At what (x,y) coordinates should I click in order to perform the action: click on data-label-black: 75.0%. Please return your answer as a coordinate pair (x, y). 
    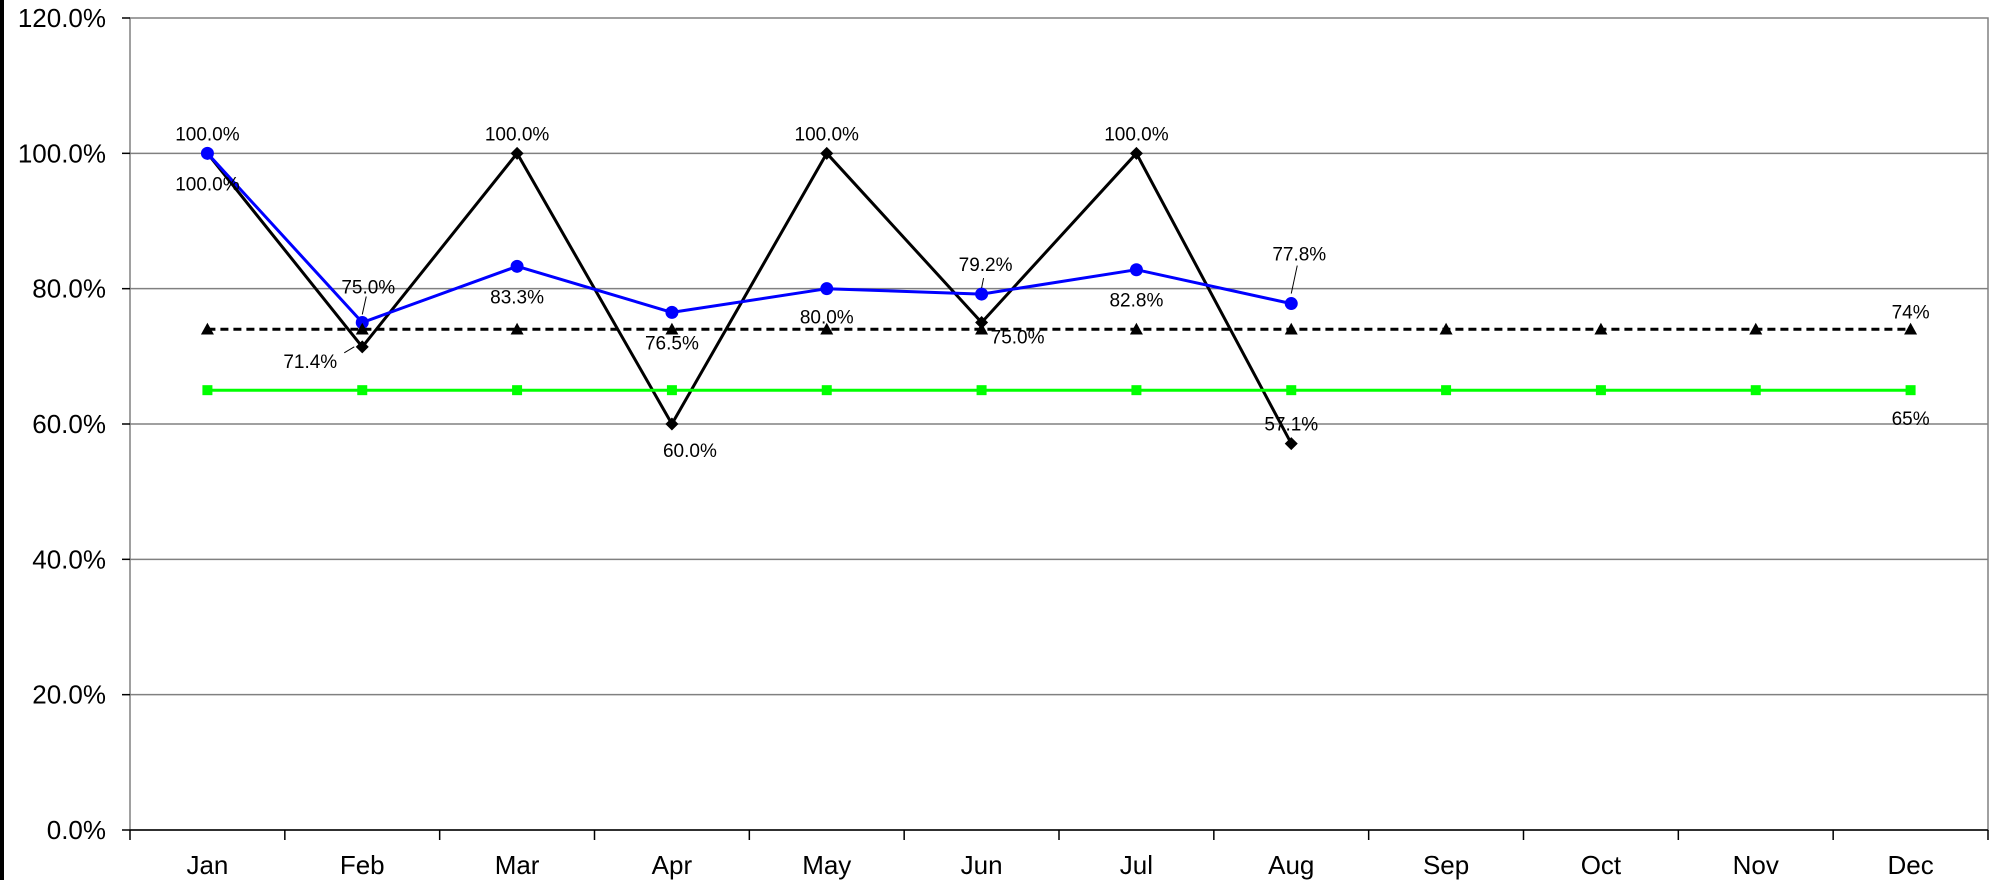
    Looking at the image, I should click on (1018, 338).